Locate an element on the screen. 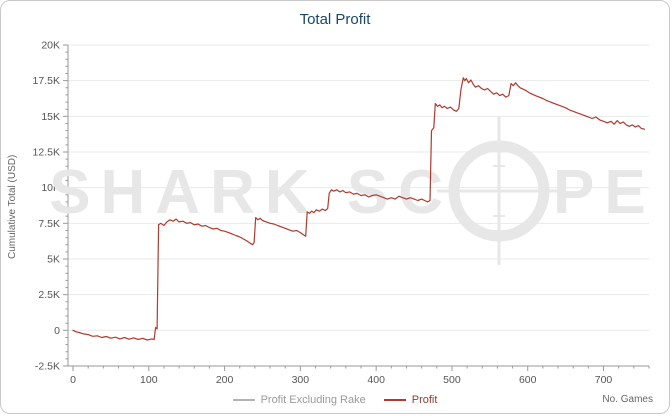  watermark-text-left: SHARK SC is located at coordinates (251, 192).